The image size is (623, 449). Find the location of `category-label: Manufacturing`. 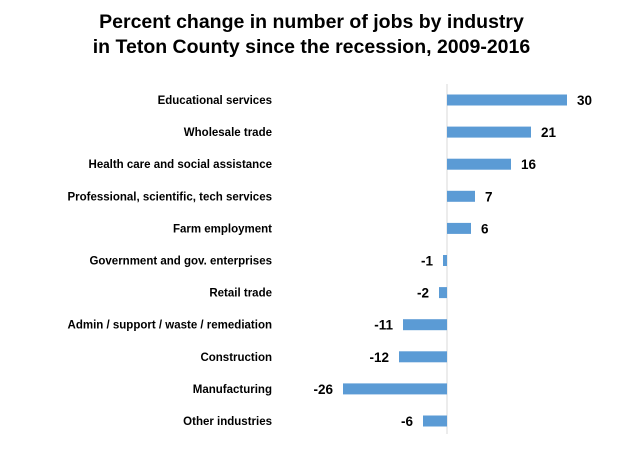

category-label: Manufacturing is located at coordinates (232, 390).